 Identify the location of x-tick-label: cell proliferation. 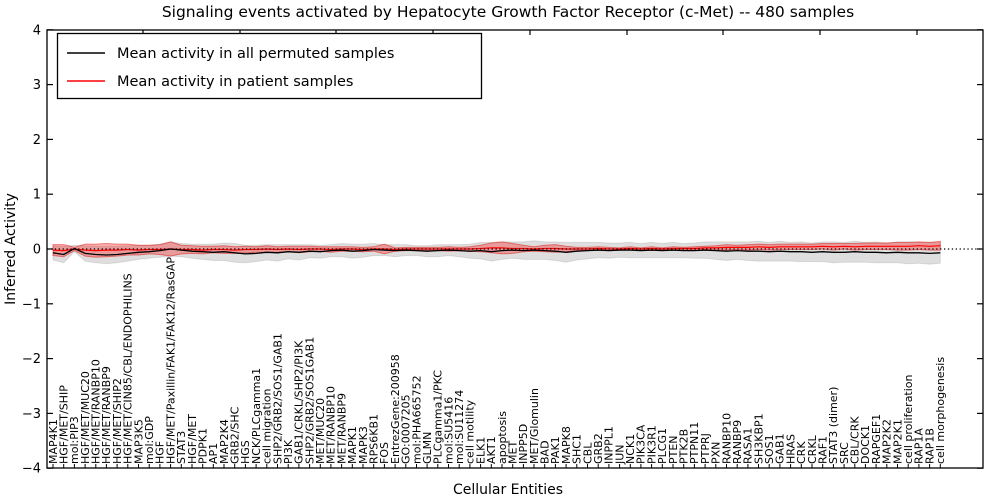
(908, 419).